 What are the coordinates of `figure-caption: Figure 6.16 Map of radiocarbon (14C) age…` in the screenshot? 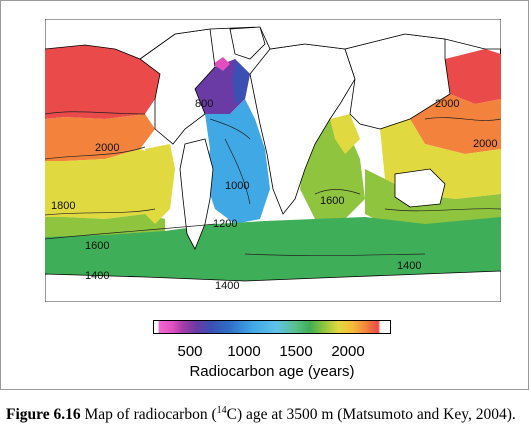 It's located at (266, 413).